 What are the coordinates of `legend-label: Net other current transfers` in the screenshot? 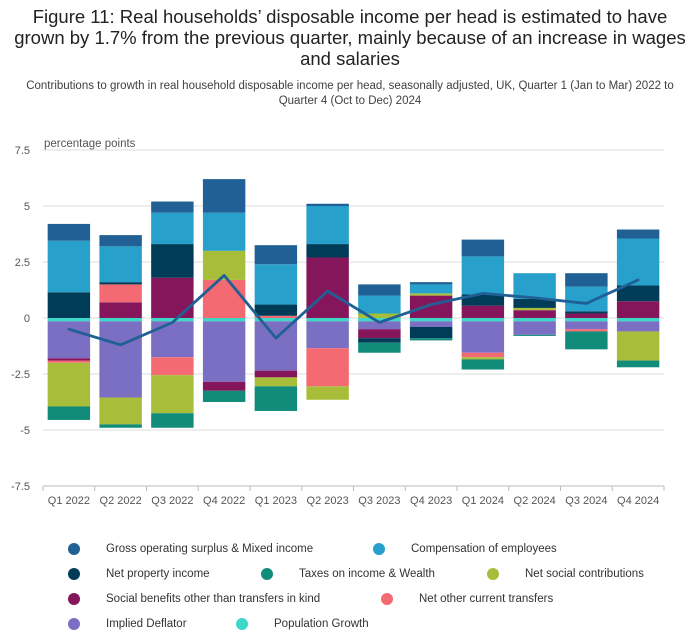 It's located at (486, 599).